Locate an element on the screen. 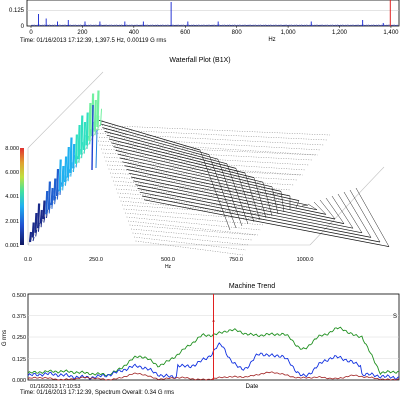  waterfall-ytick: 6.000 is located at coordinates (12, 173).